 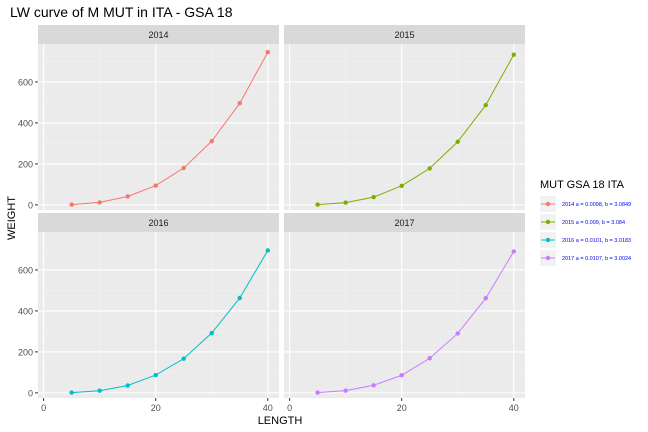 I want to click on series-line-2016, so click(x=170, y=322).